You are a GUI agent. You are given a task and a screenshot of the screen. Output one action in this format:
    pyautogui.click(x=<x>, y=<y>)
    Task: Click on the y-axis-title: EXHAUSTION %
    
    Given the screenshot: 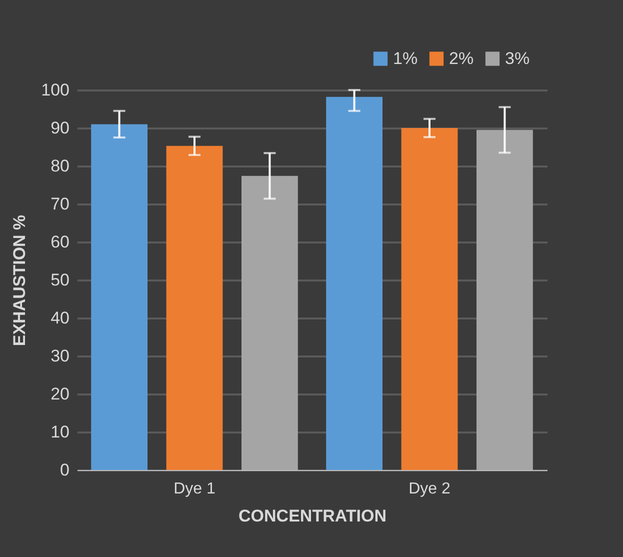 What is the action you would take?
    pyautogui.click(x=20, y=280)
    